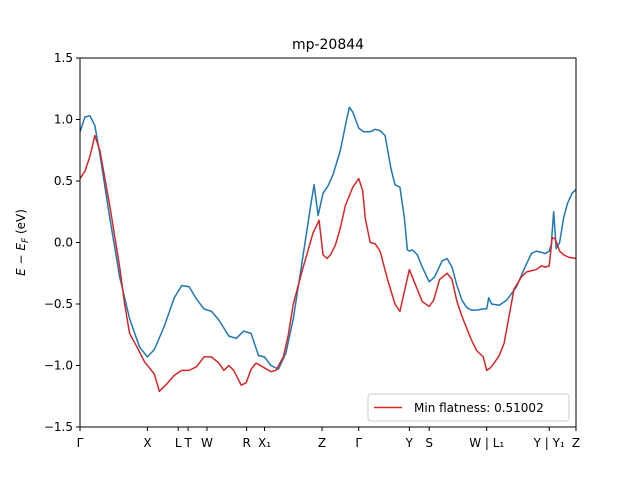 The height and width of the screenshot is (480, 640). Describe the element at coordinates (409, 443) in the screenshot. I see `x-tick-label: Y` at that location.